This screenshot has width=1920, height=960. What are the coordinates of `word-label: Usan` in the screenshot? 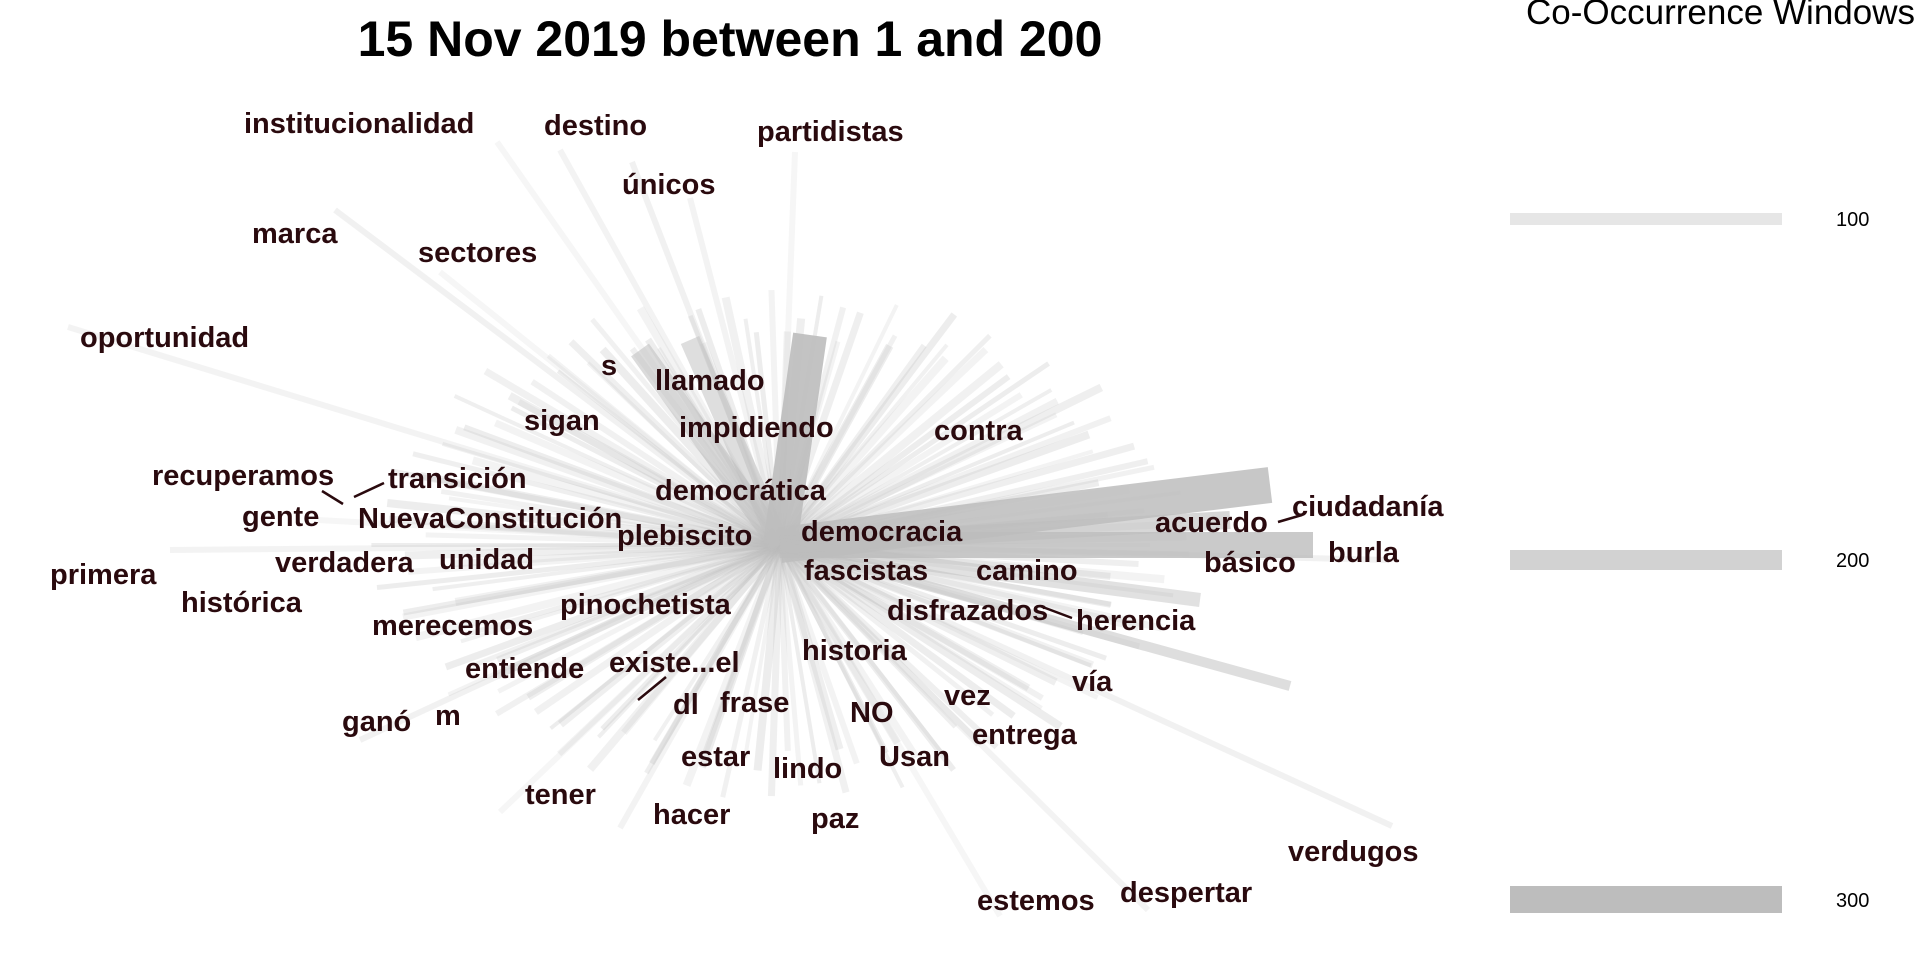 It's located at (914, 757).